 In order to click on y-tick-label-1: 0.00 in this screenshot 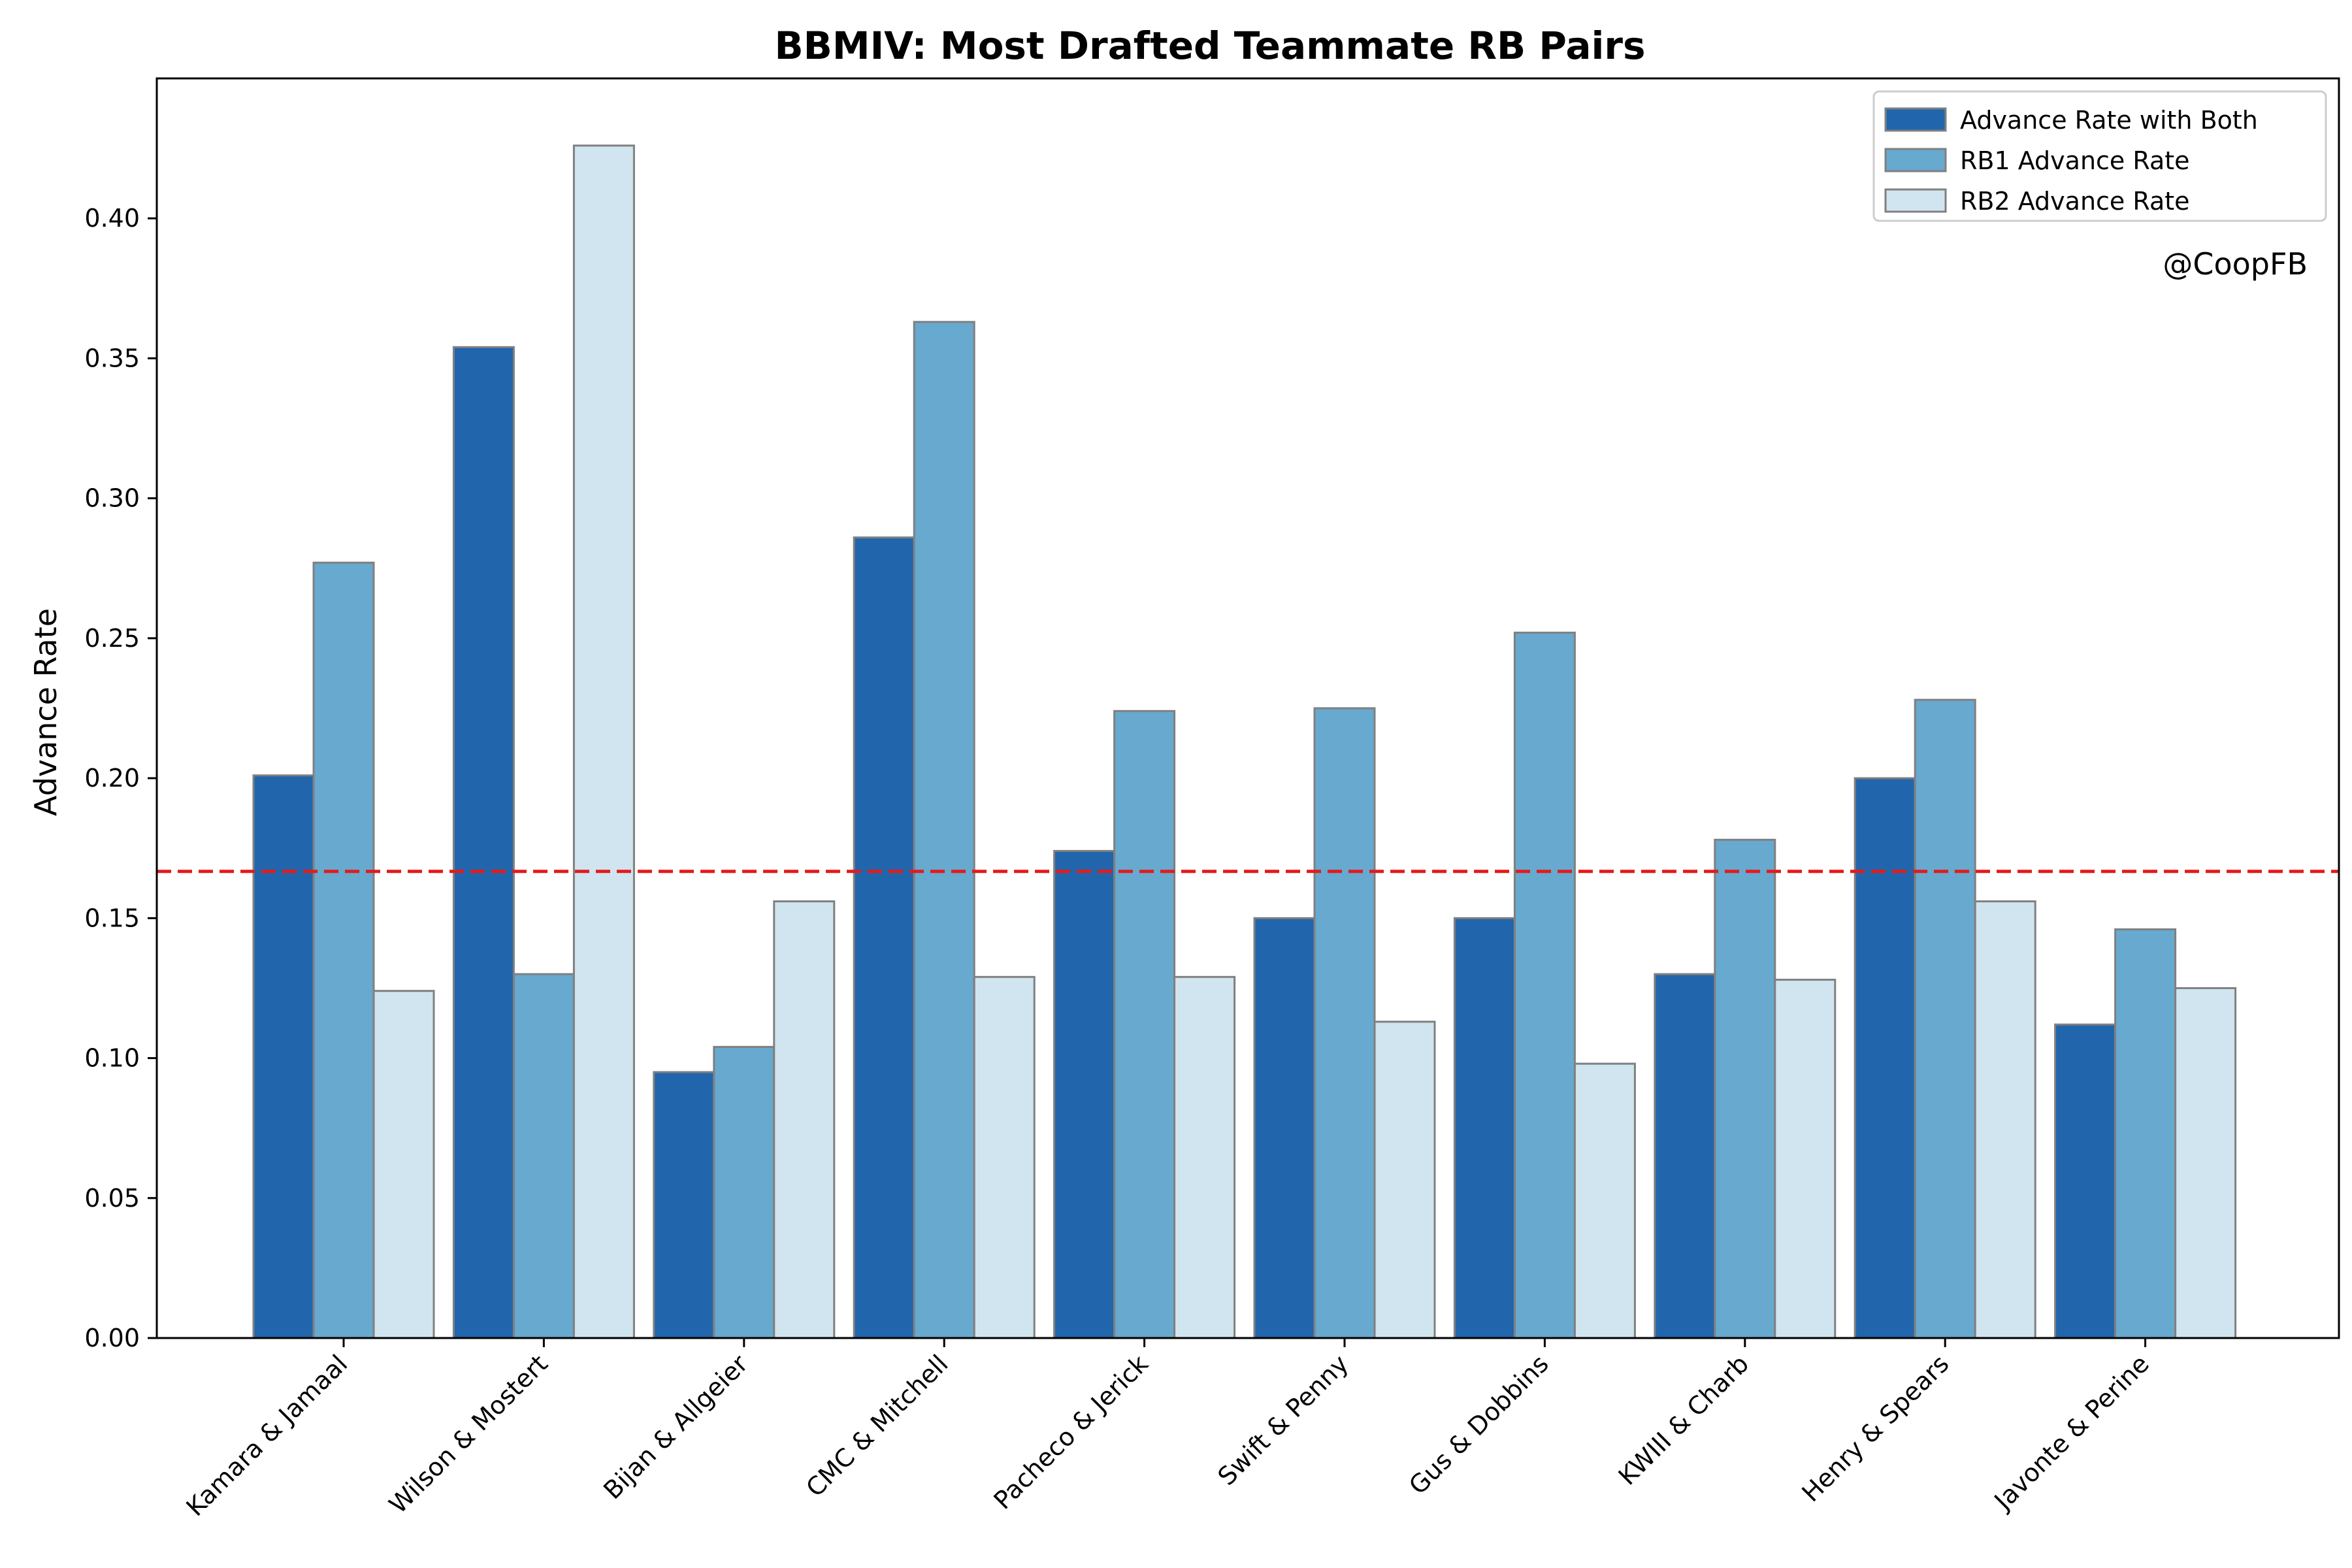, I will do `click(112, 1338)`.